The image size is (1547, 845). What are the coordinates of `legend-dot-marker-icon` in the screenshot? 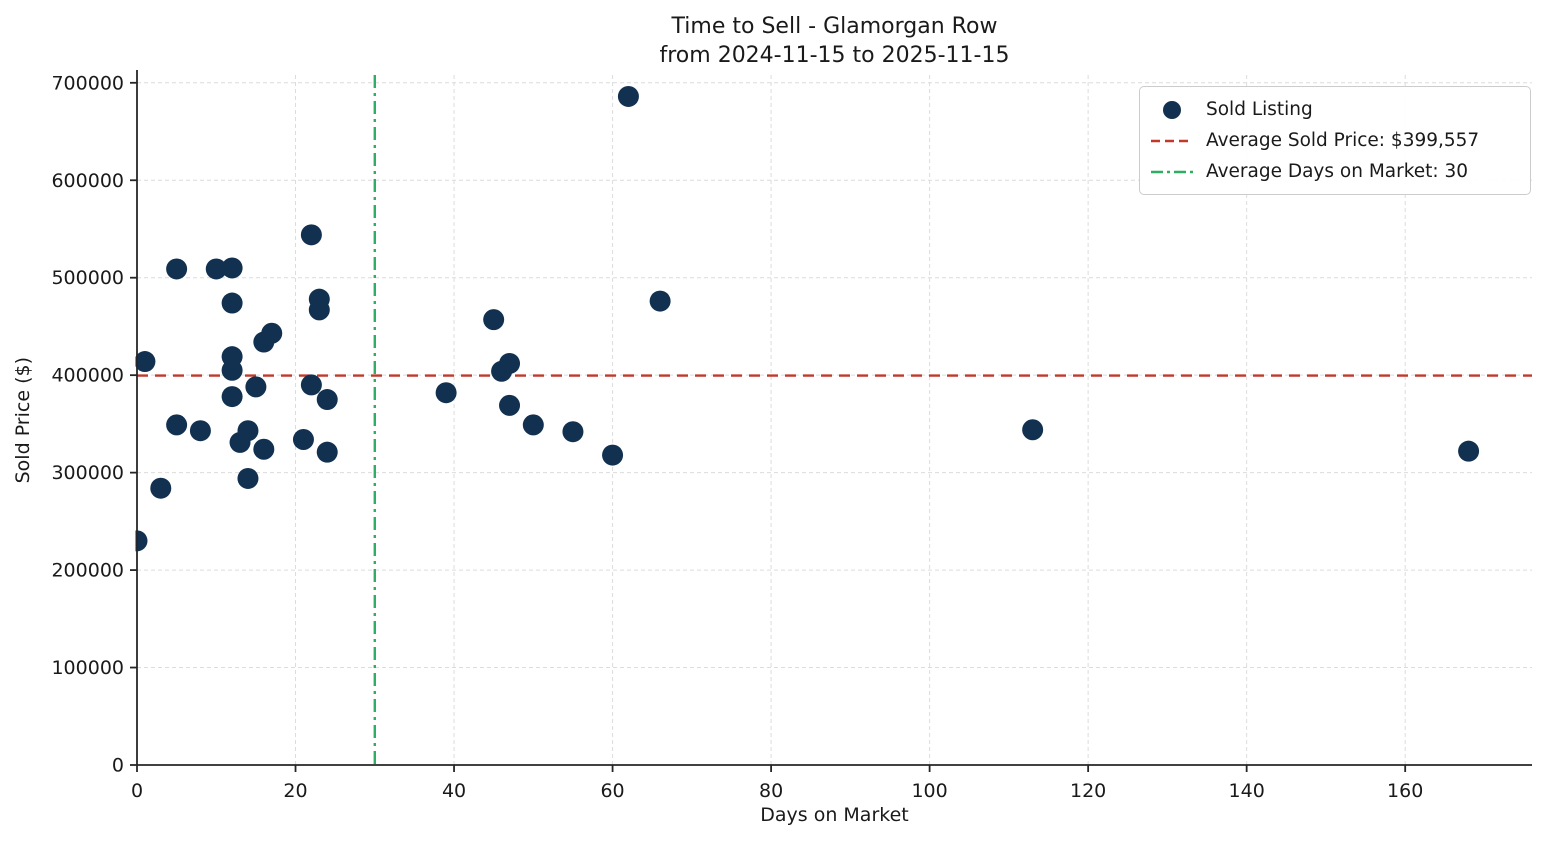 It's located at (1172, 110).